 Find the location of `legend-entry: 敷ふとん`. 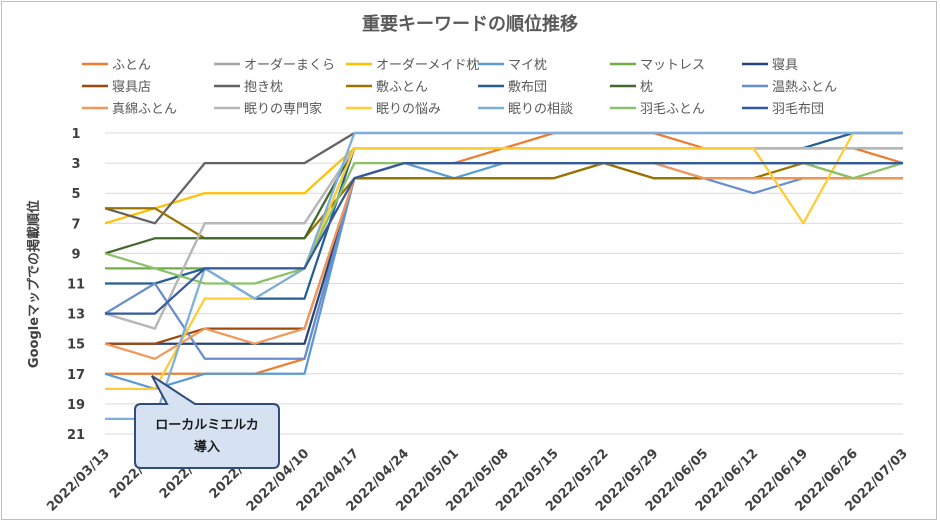

legend-entry: 敷ふとん is located at coordinates (402, 87).